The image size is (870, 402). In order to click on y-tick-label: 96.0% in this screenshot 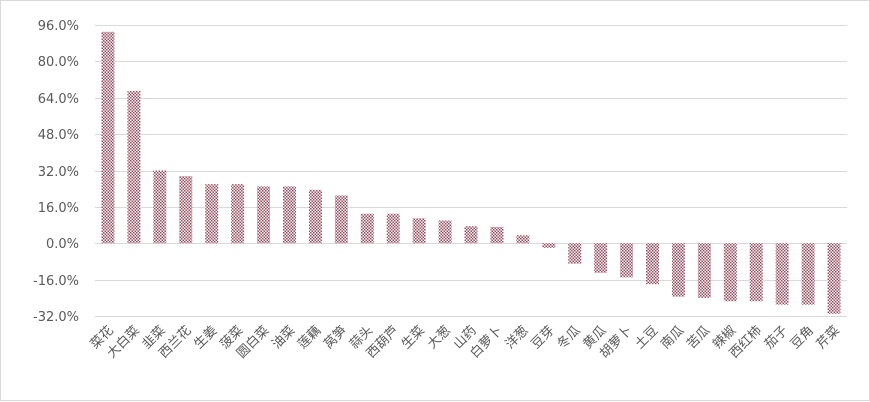, I will do `click(58, 26)`.